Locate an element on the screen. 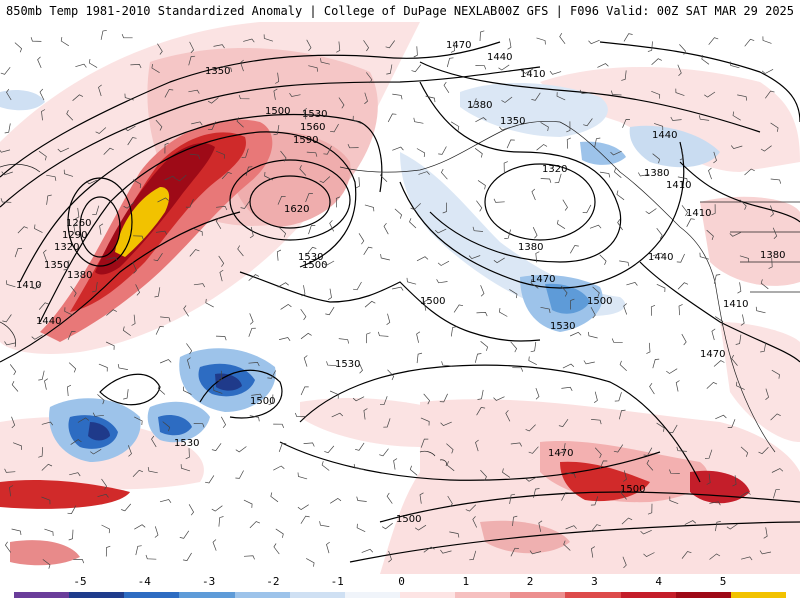 The height and width of the screenshot is (600, 800). contour-label: 1530 is located at coordinates (562, 326).